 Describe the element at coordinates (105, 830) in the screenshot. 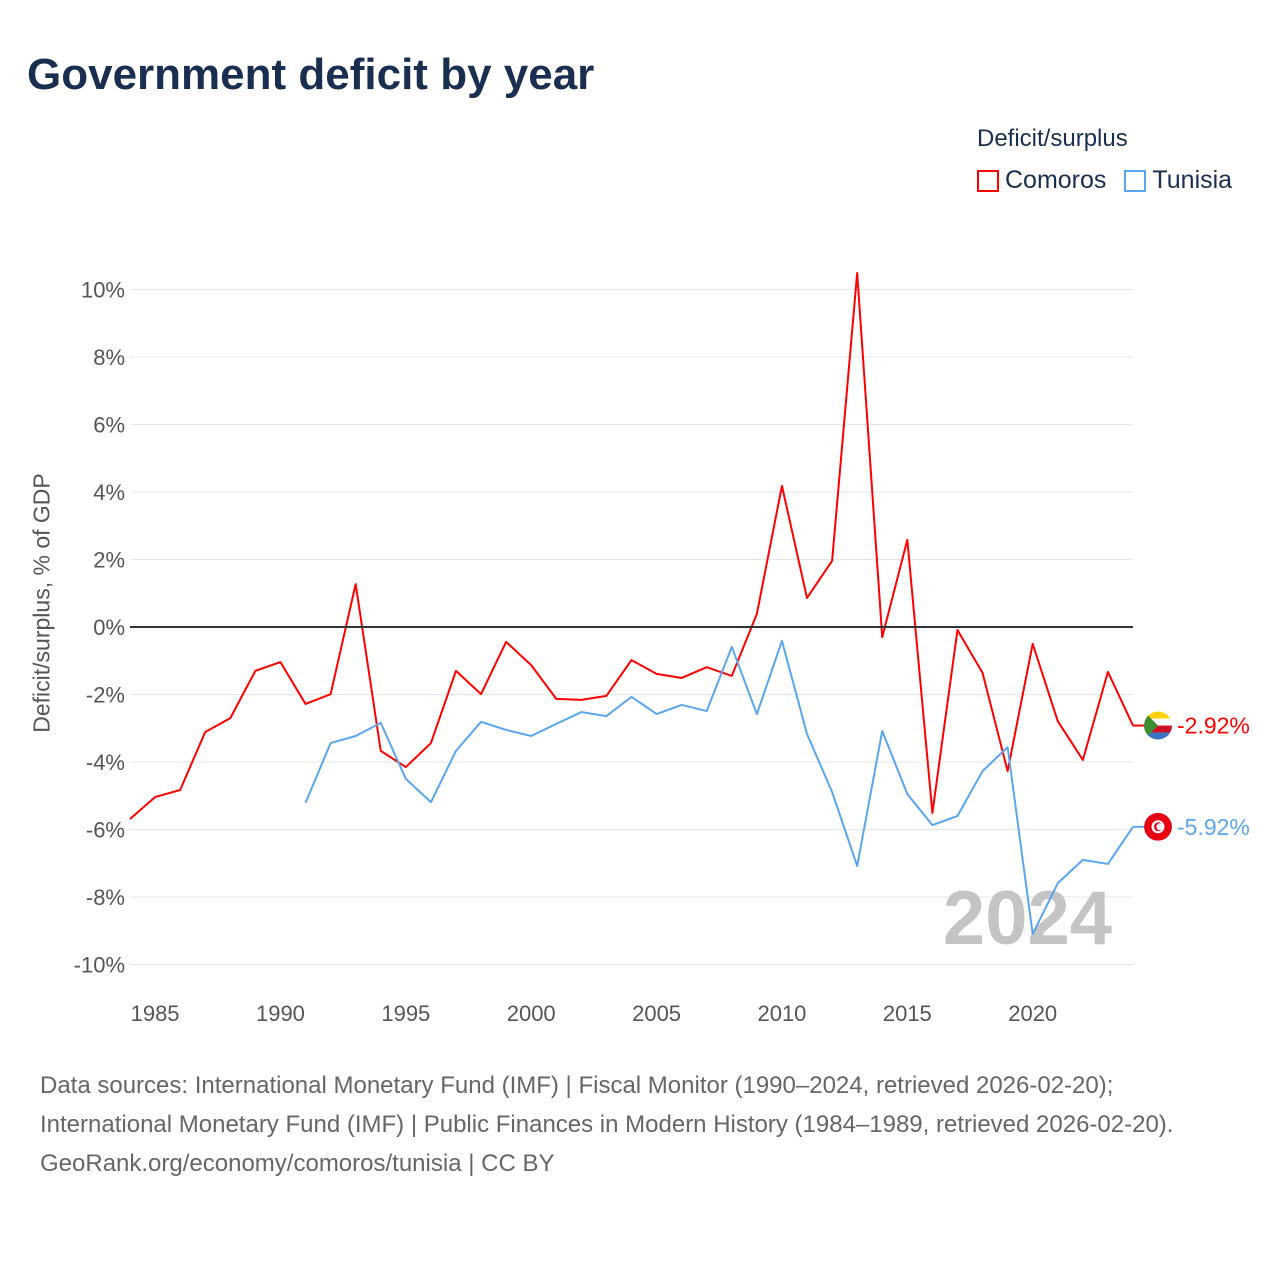

I see `y-tick-label: -6%` at that location.